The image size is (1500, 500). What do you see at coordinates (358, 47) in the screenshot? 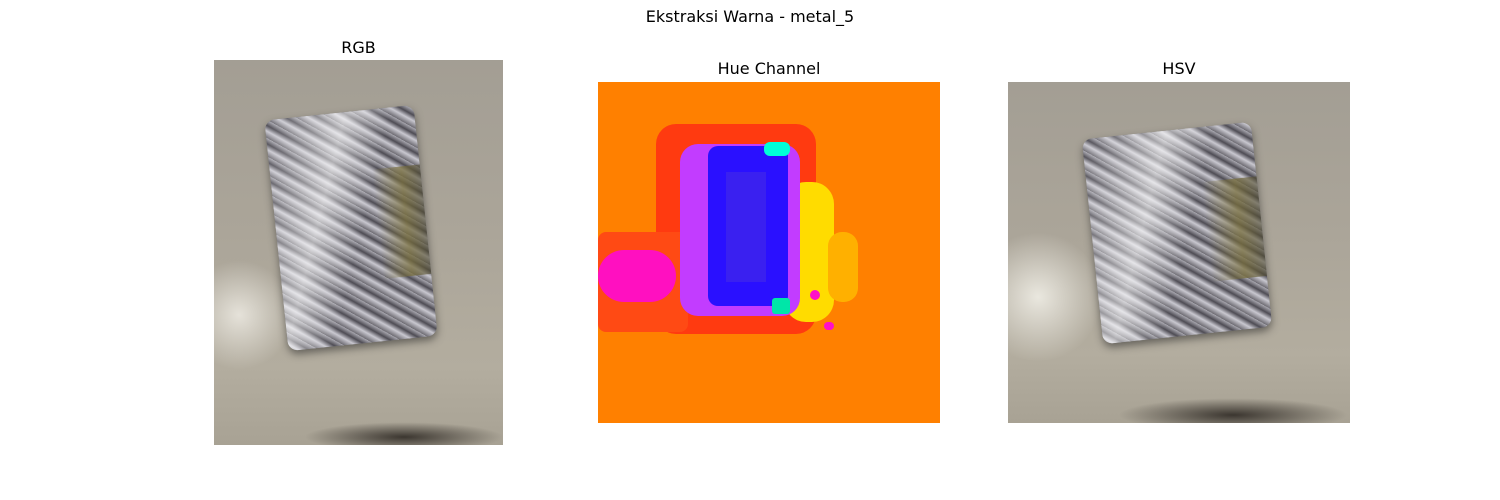
I see `panel-title-rgb: RGB` at bounding box center [358, 47].